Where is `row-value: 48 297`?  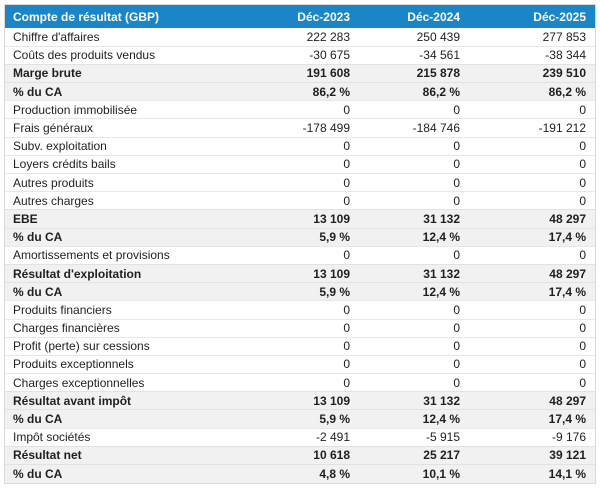 row-value: 48 297 is located at coordinates (532, 400).